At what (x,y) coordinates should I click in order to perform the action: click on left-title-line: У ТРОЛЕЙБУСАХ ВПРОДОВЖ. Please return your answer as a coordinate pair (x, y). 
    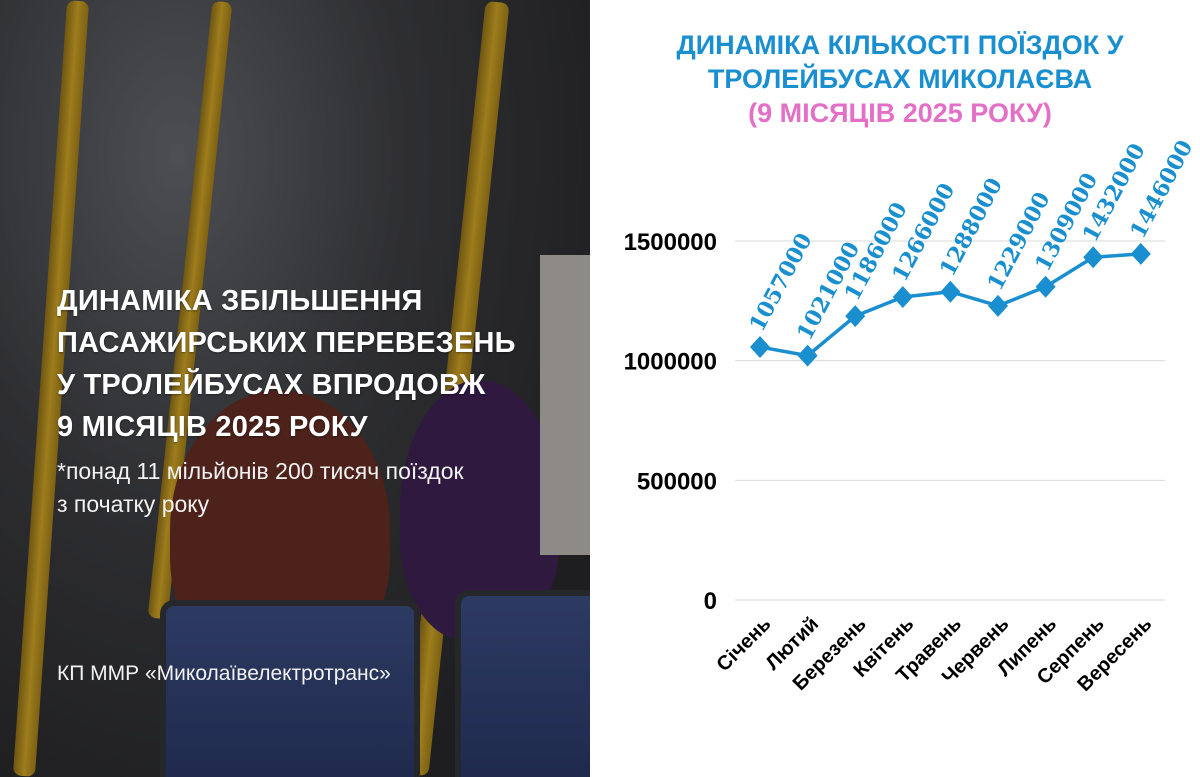
    Looking at the image, I should click on (271, 385).